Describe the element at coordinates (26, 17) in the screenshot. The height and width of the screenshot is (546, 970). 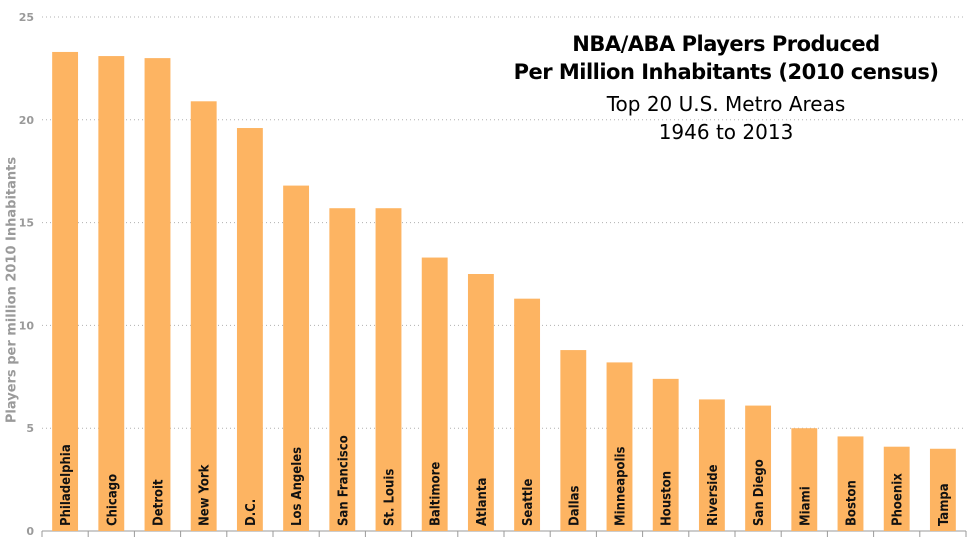
I see `y-tick-label: 25` at that location.